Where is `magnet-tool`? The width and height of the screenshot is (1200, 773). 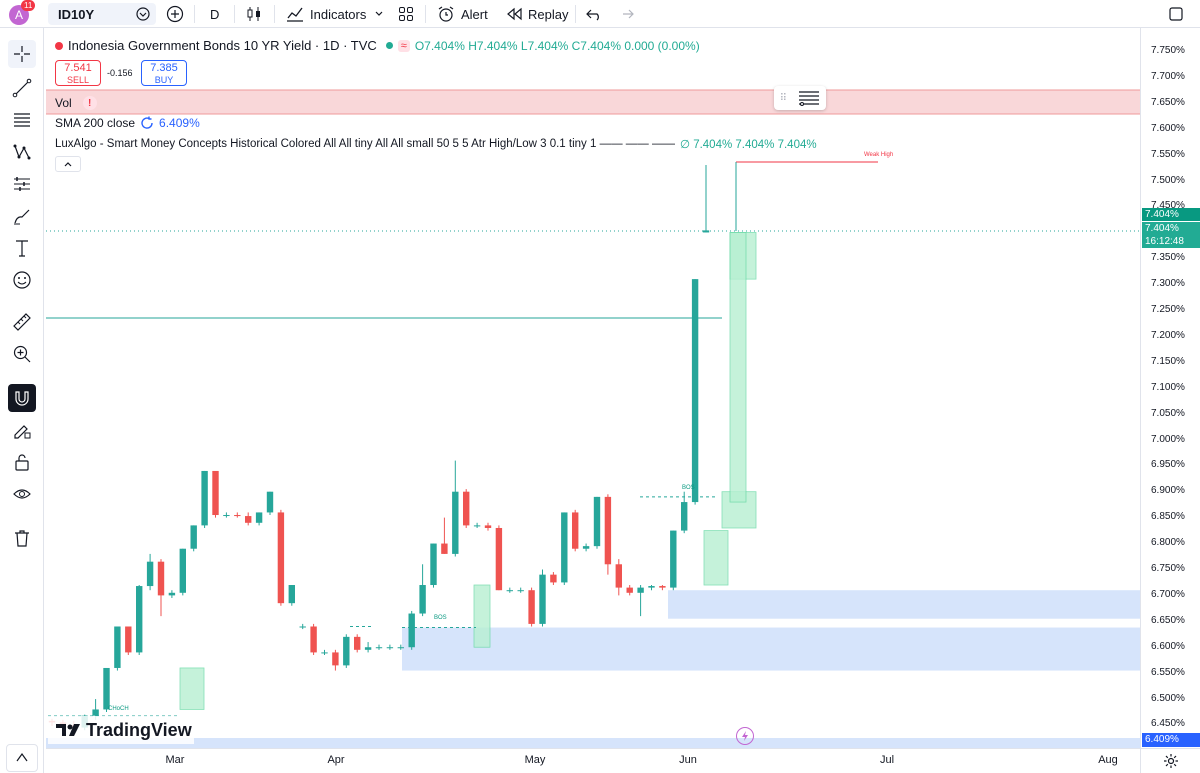
magnet-tool is located at coordinates (22, 398).